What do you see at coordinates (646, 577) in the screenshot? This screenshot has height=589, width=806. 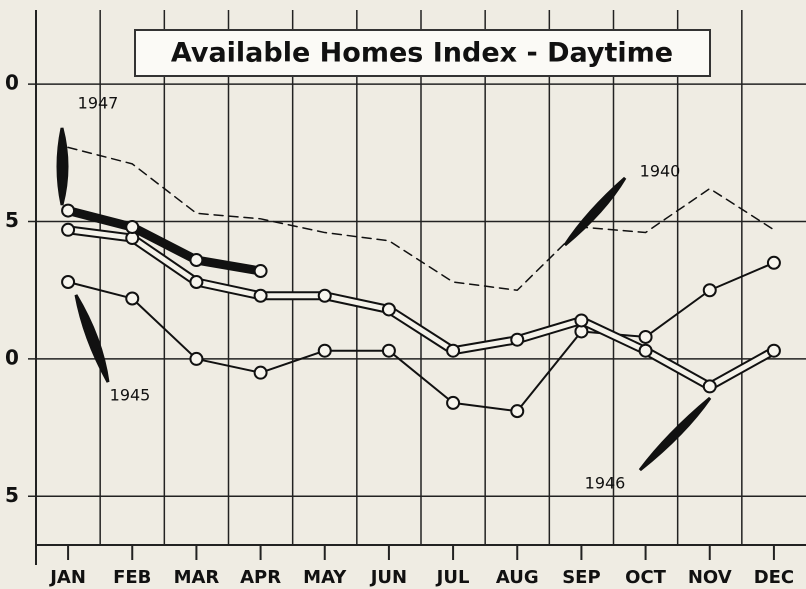 I see `x-tick-label: OCT` at bounding box center [646, 577].